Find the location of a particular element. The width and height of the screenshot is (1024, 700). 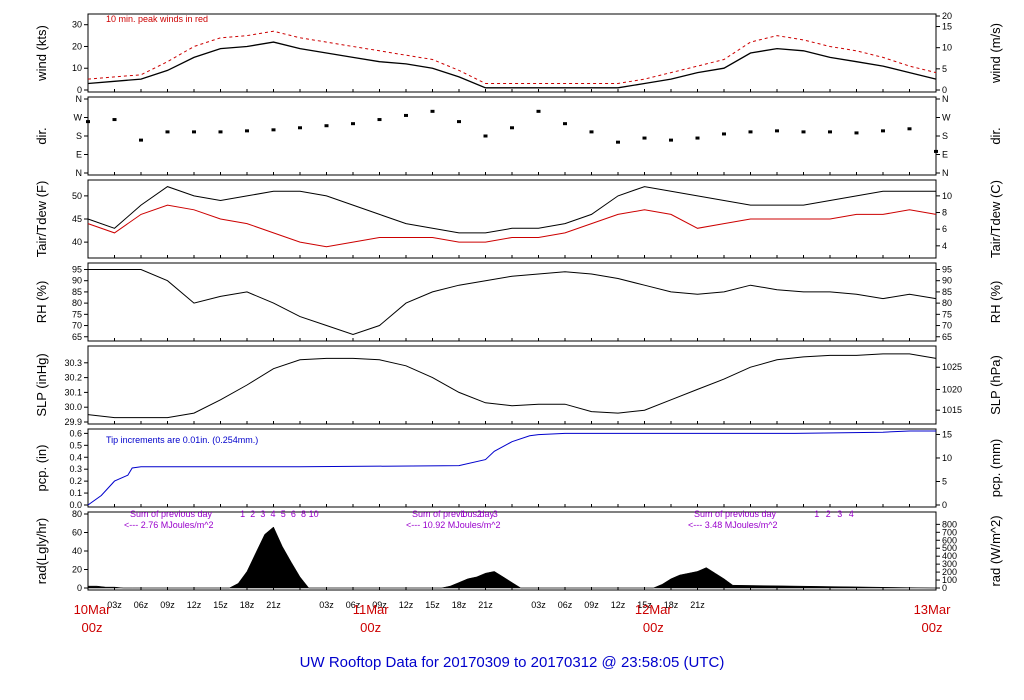

rad-marker-day2: 5 is located at coordinates (283, 514).